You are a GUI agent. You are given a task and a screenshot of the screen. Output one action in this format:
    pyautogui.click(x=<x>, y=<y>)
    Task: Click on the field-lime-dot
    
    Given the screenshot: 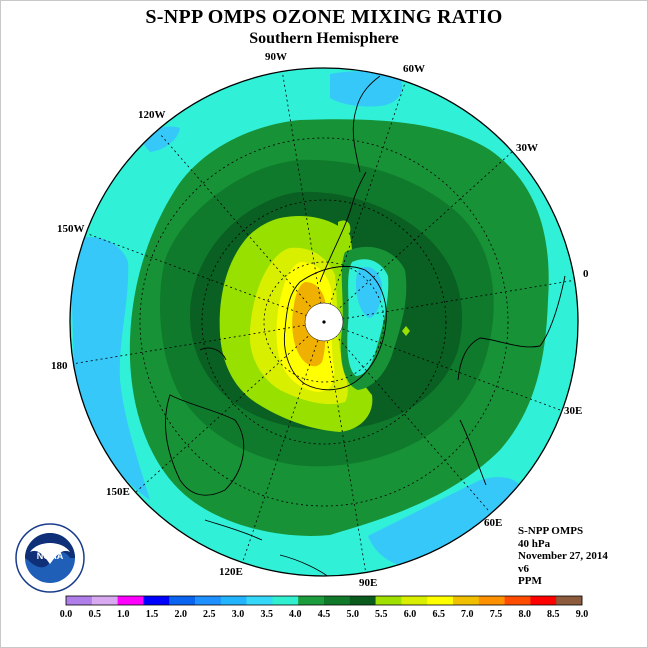 What is the action you would take?
    pyautogui.click(x=406, y=331)
    